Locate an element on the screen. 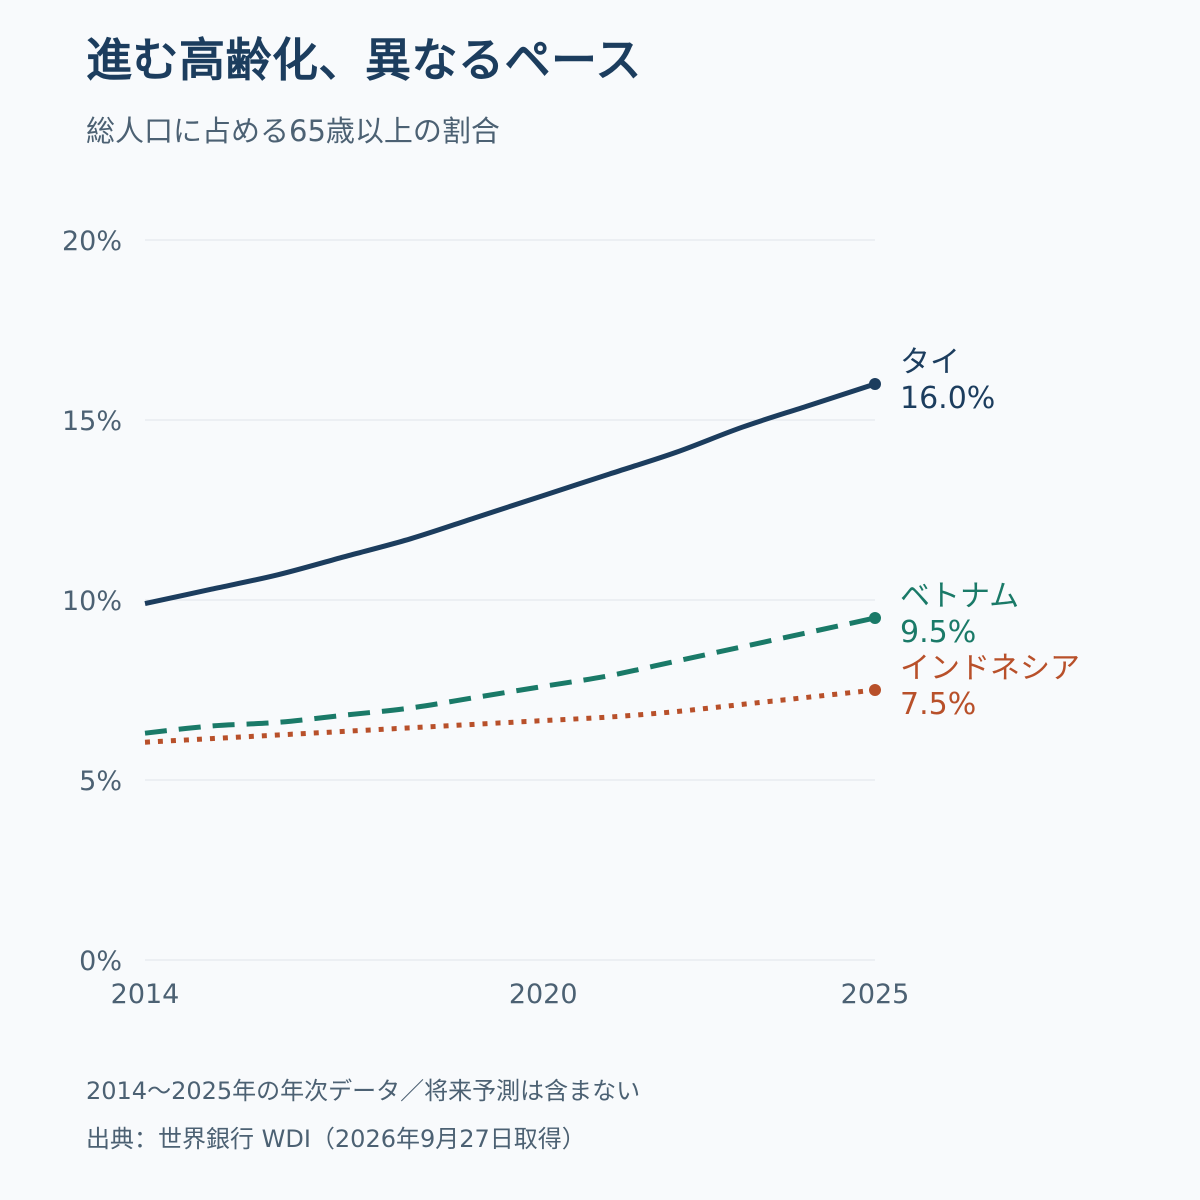 The width and height of the screenshot is (1200, 1200). source-note: 出典：世界銀行 WDI（2026年9月27日取得） is located at coordinates (336, 1139).